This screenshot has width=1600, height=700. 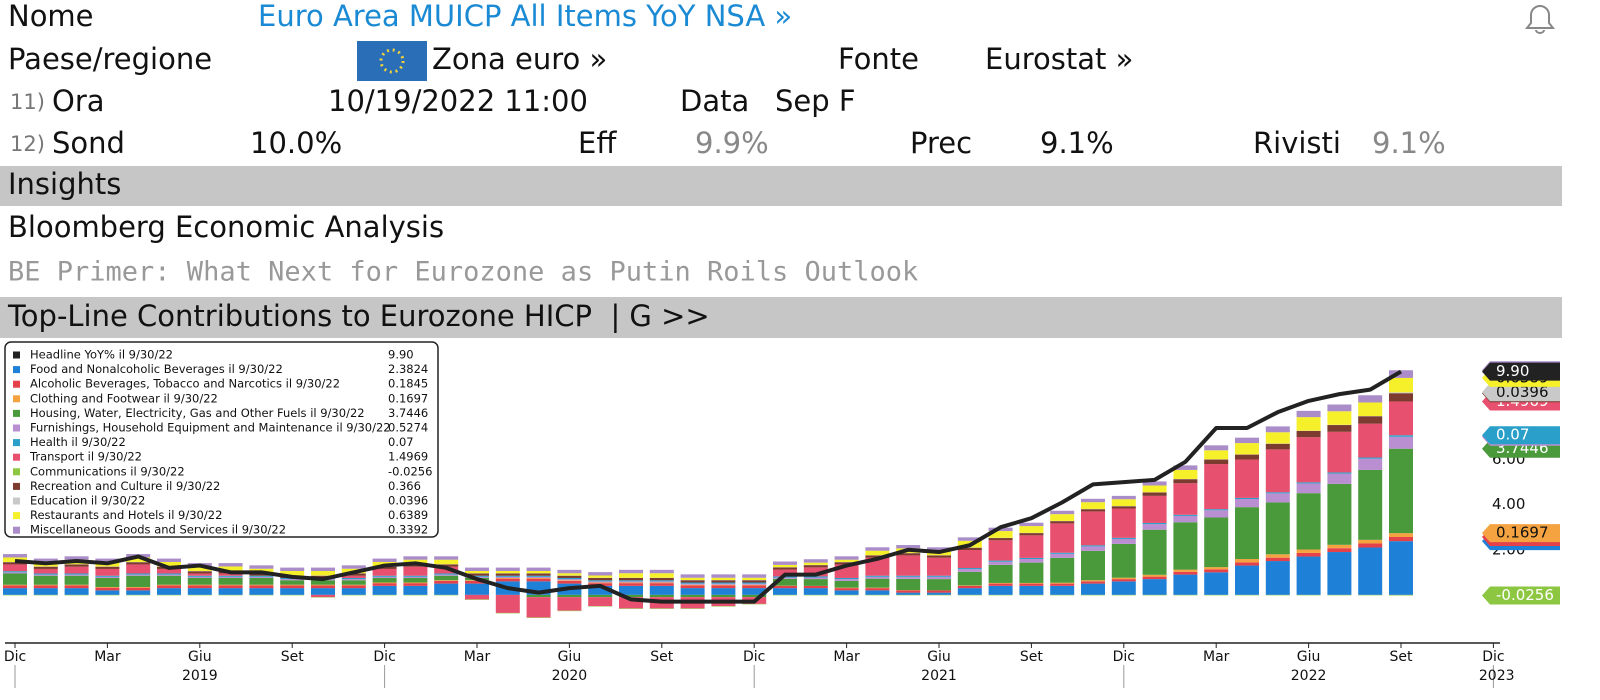 I want to click on x-tick-label: Giu, so click(x=1309, y=657).